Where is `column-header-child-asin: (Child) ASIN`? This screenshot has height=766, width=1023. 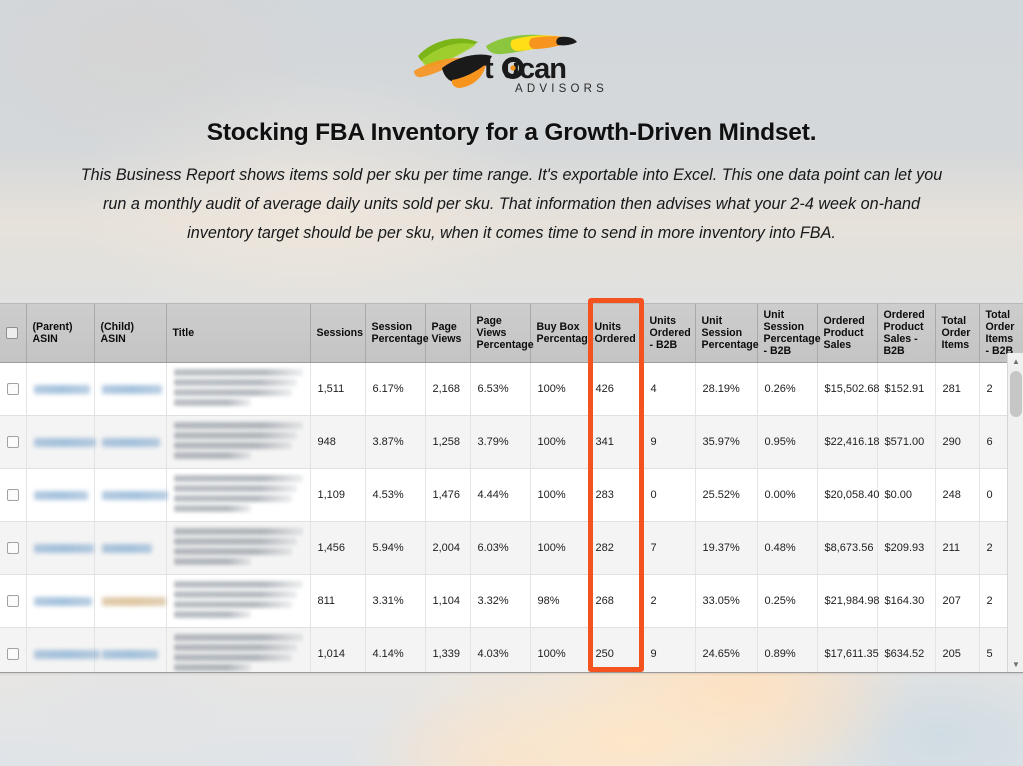 column-header-child-asin: (Child) ASIN is located at coordinates (130, 333).